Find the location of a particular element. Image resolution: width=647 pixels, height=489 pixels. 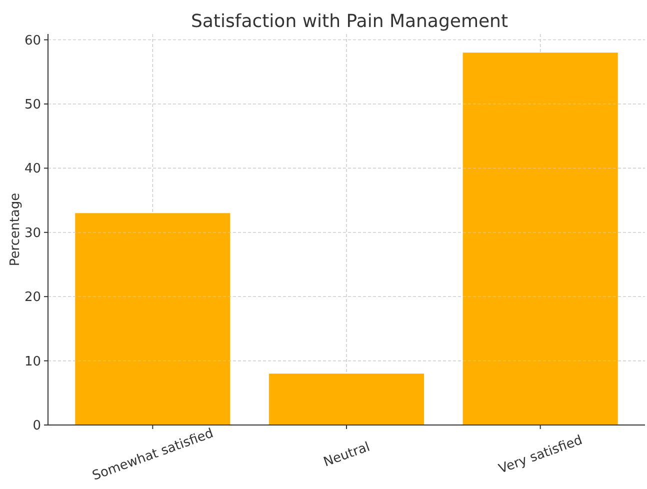

y-tick-label: 10 is located at coordinates (32, 362).